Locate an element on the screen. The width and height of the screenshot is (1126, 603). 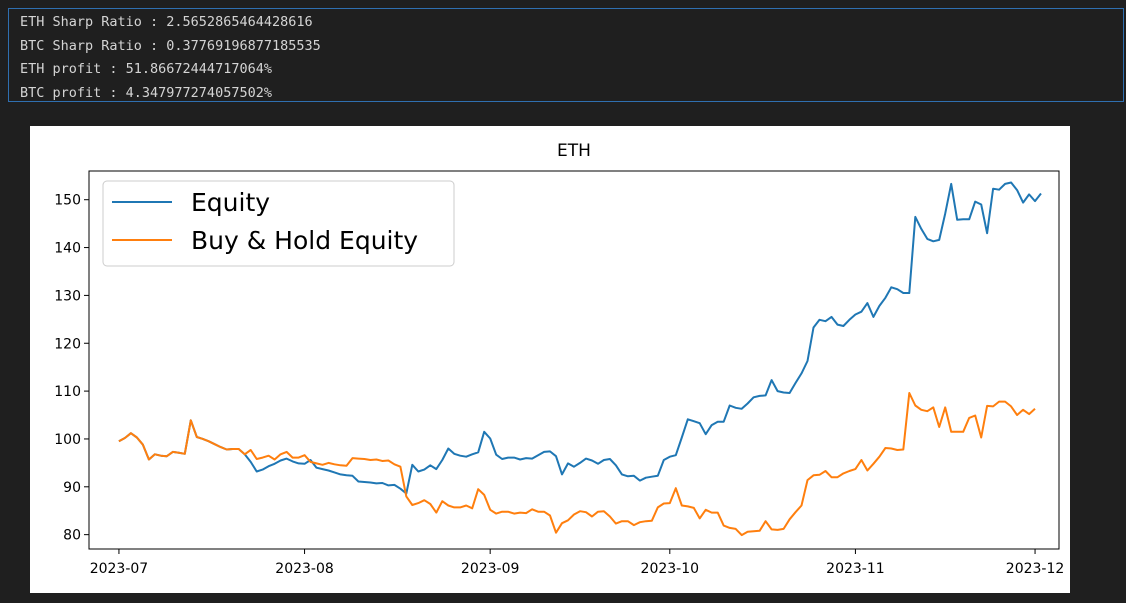
y-tick-label: 150 is located at coordinates (67, 201).